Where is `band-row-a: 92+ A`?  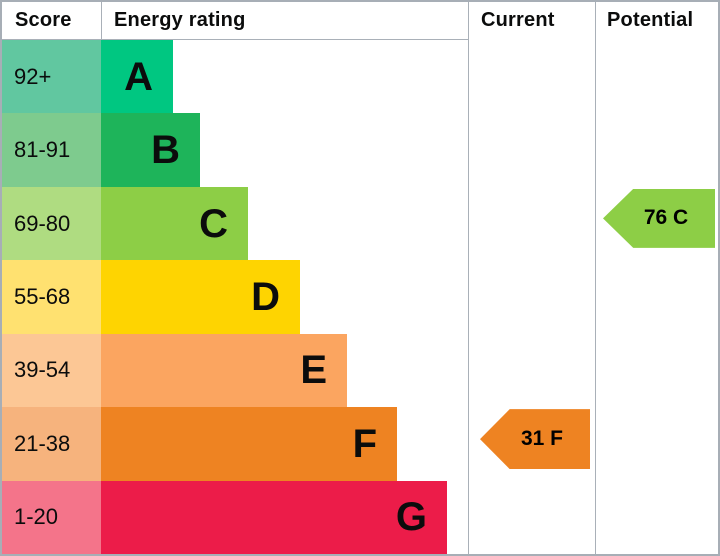 band-row-a: 92+ A is located at coordinates (360, 77).